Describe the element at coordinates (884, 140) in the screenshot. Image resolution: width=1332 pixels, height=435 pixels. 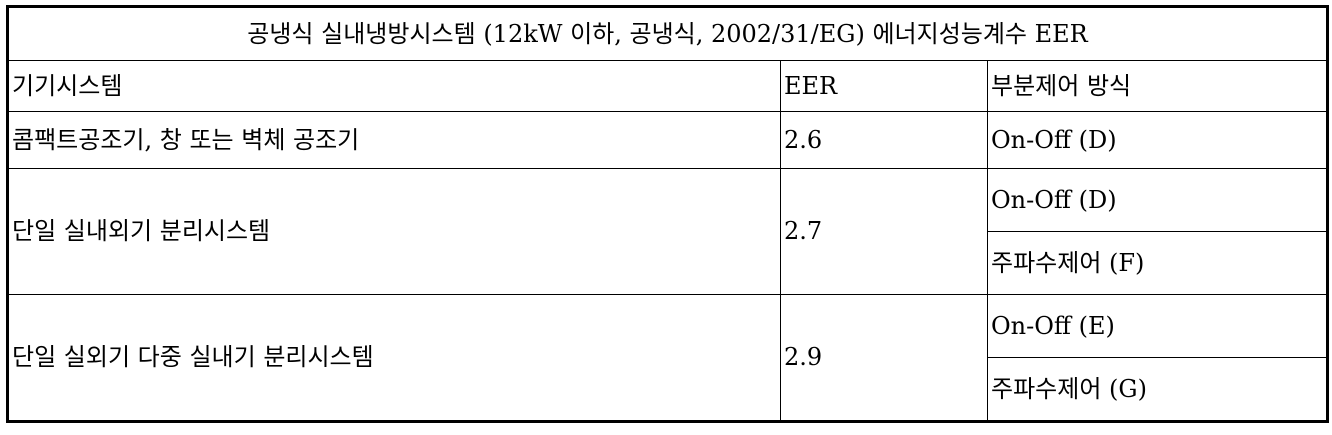
I see `cell-eer: 2.6` at that location.